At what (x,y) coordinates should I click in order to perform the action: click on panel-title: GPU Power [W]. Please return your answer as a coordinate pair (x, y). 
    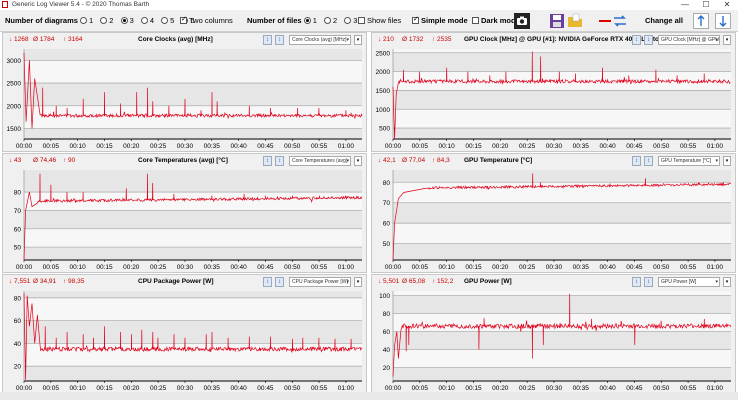
    Looking at the image, I should click on (488, 281).